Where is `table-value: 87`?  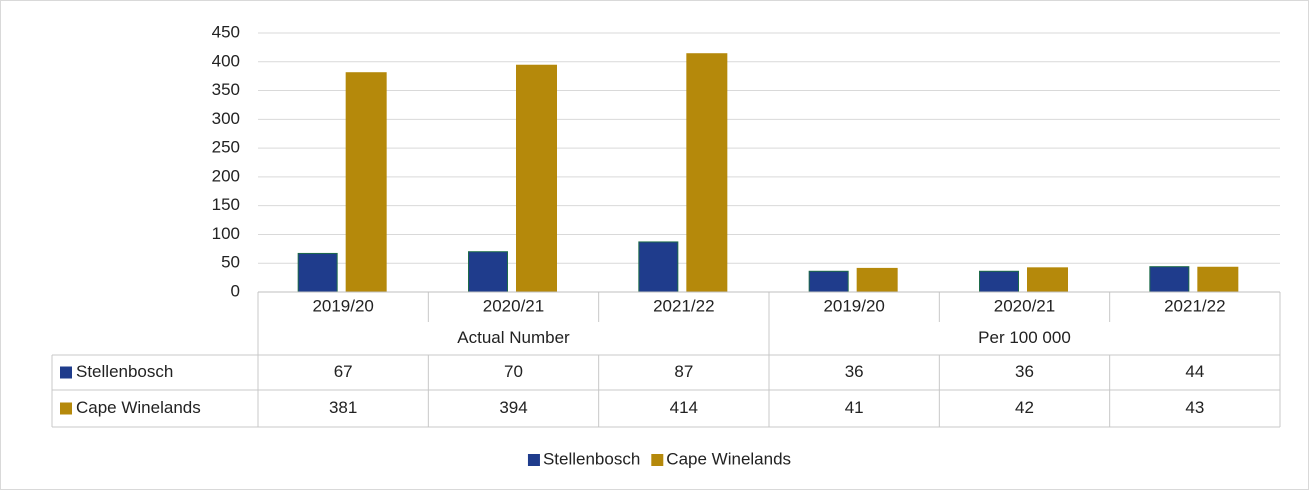
table-value: 87 is located at coordinates (683, 371).